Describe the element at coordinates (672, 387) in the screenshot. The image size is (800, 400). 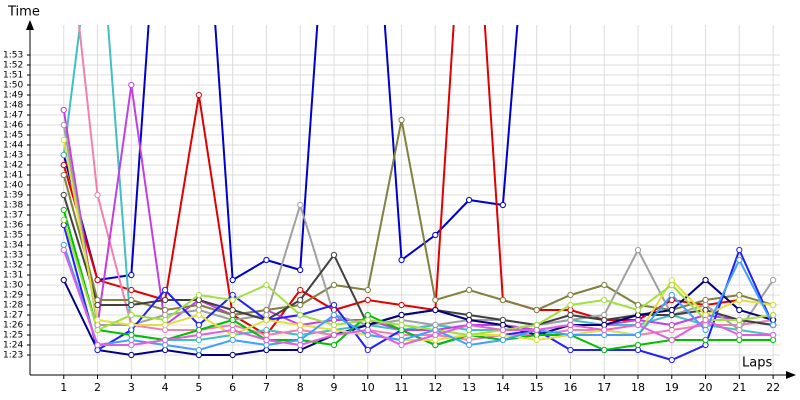
I see `x-tick-label: 19` at that location.